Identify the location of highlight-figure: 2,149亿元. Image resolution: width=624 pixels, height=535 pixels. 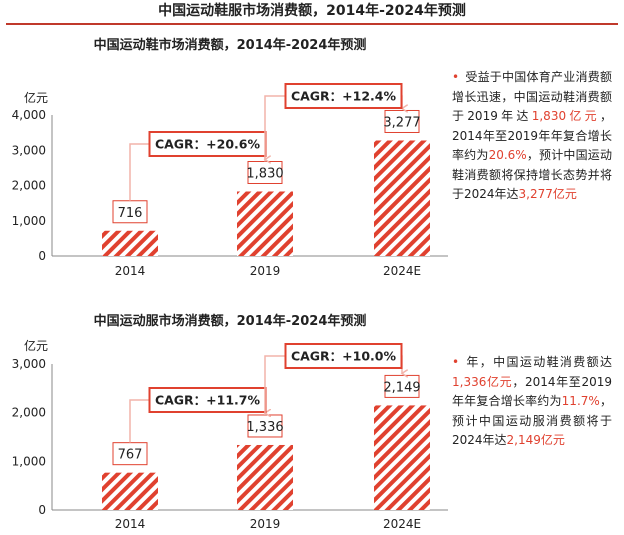
(535, 440).